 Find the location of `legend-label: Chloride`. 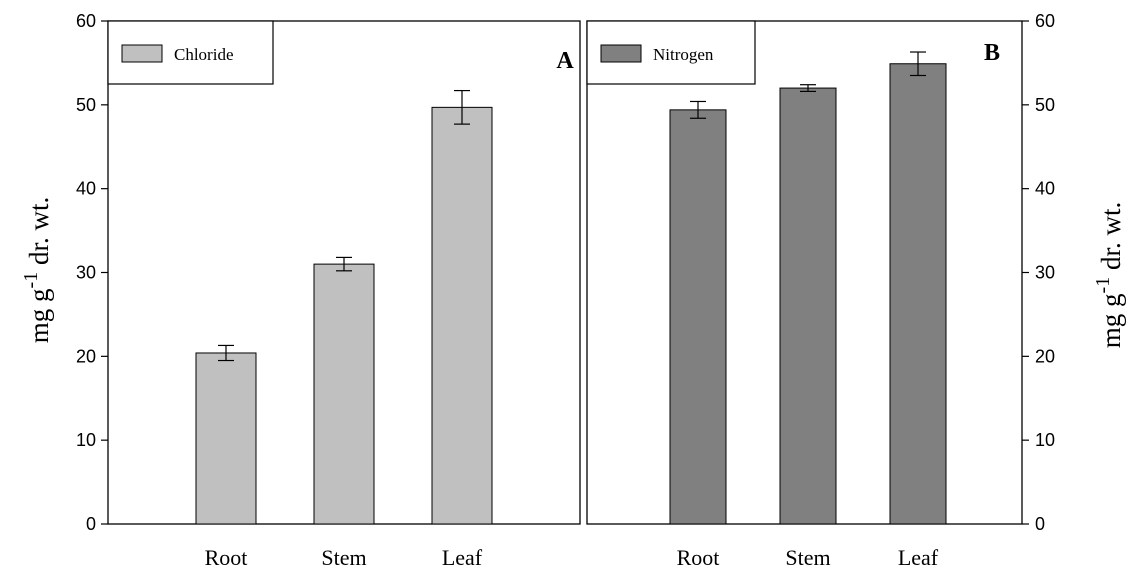

legend-label: Chloride is located at coordinates (204, 54).